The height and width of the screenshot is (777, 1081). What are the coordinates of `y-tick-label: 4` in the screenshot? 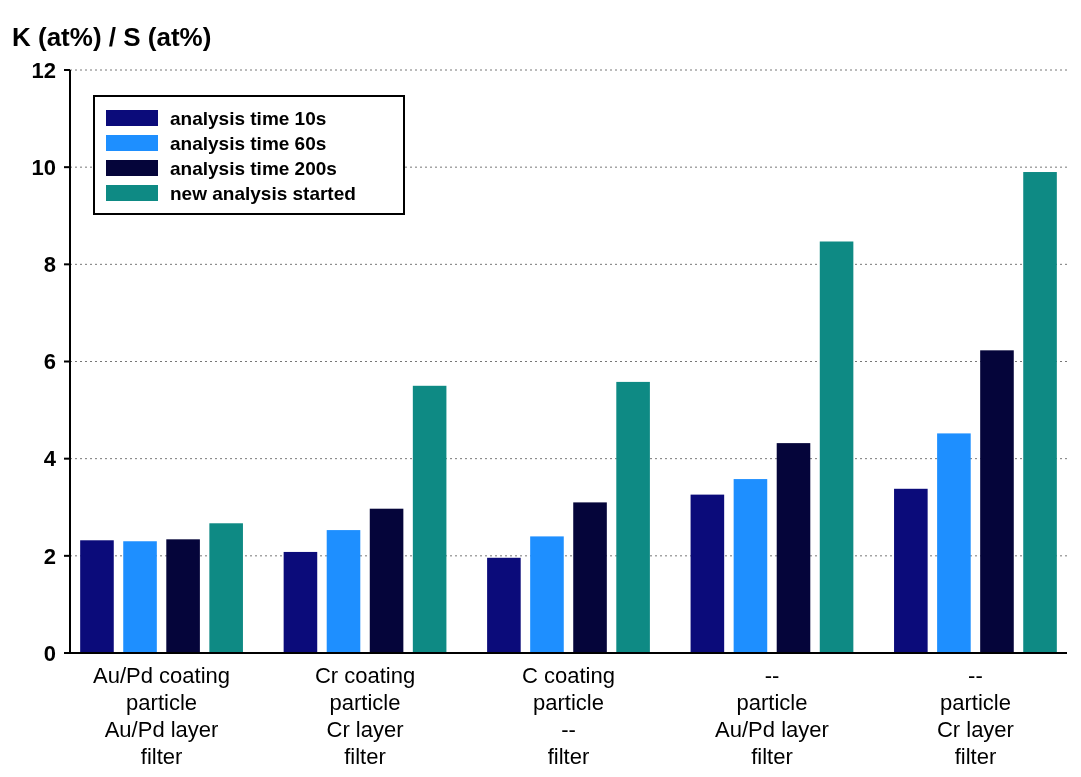 It's located at (50, 459).